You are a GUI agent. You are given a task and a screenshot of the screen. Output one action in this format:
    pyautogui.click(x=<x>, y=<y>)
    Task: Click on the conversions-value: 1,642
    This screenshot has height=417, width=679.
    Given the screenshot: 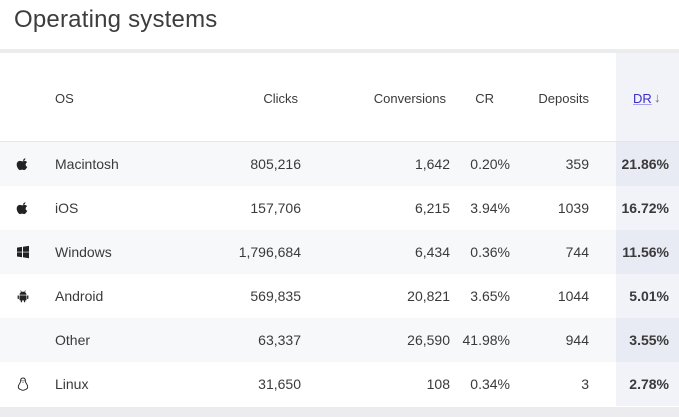 What is the action you would take?
    pyautogui.click(x=432, y=164)
    